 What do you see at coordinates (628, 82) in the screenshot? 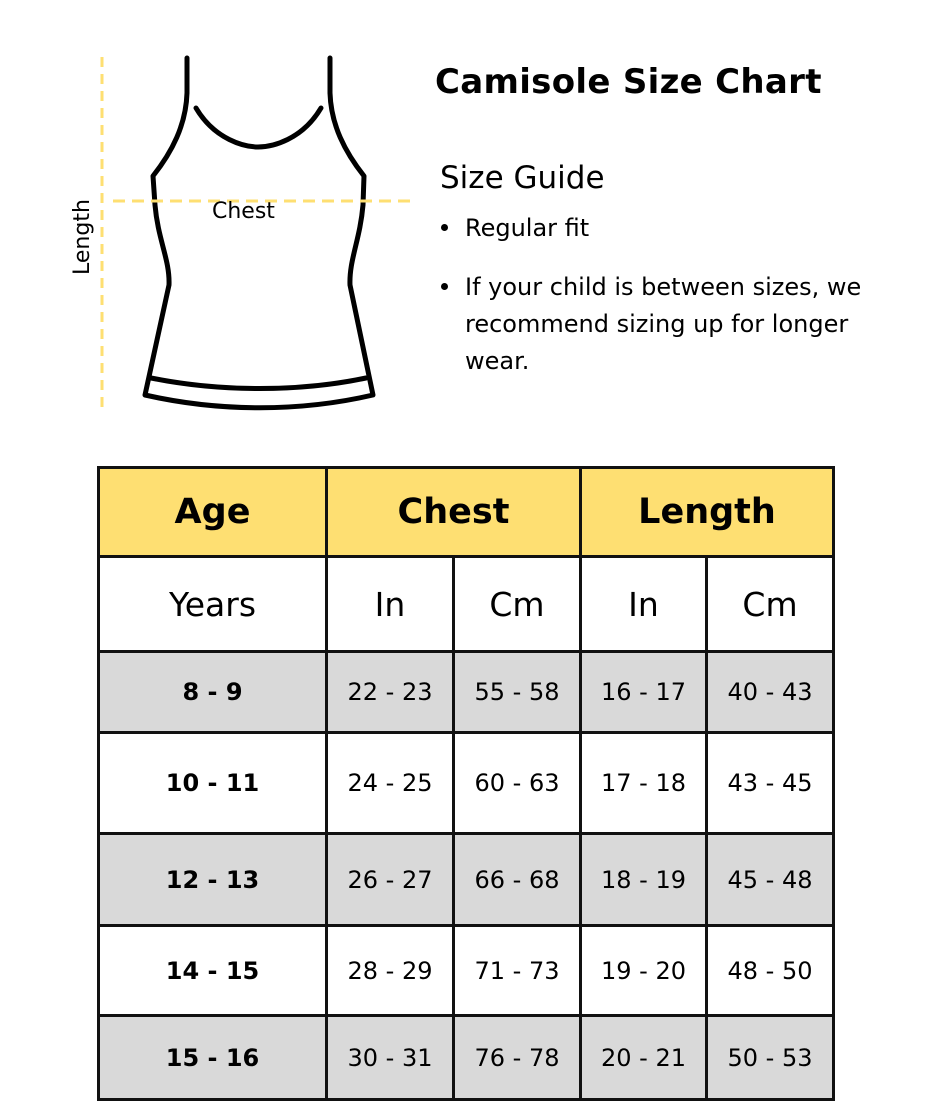
I see `page-title: Camisole Size Chart` at bounding box center [628, 82].